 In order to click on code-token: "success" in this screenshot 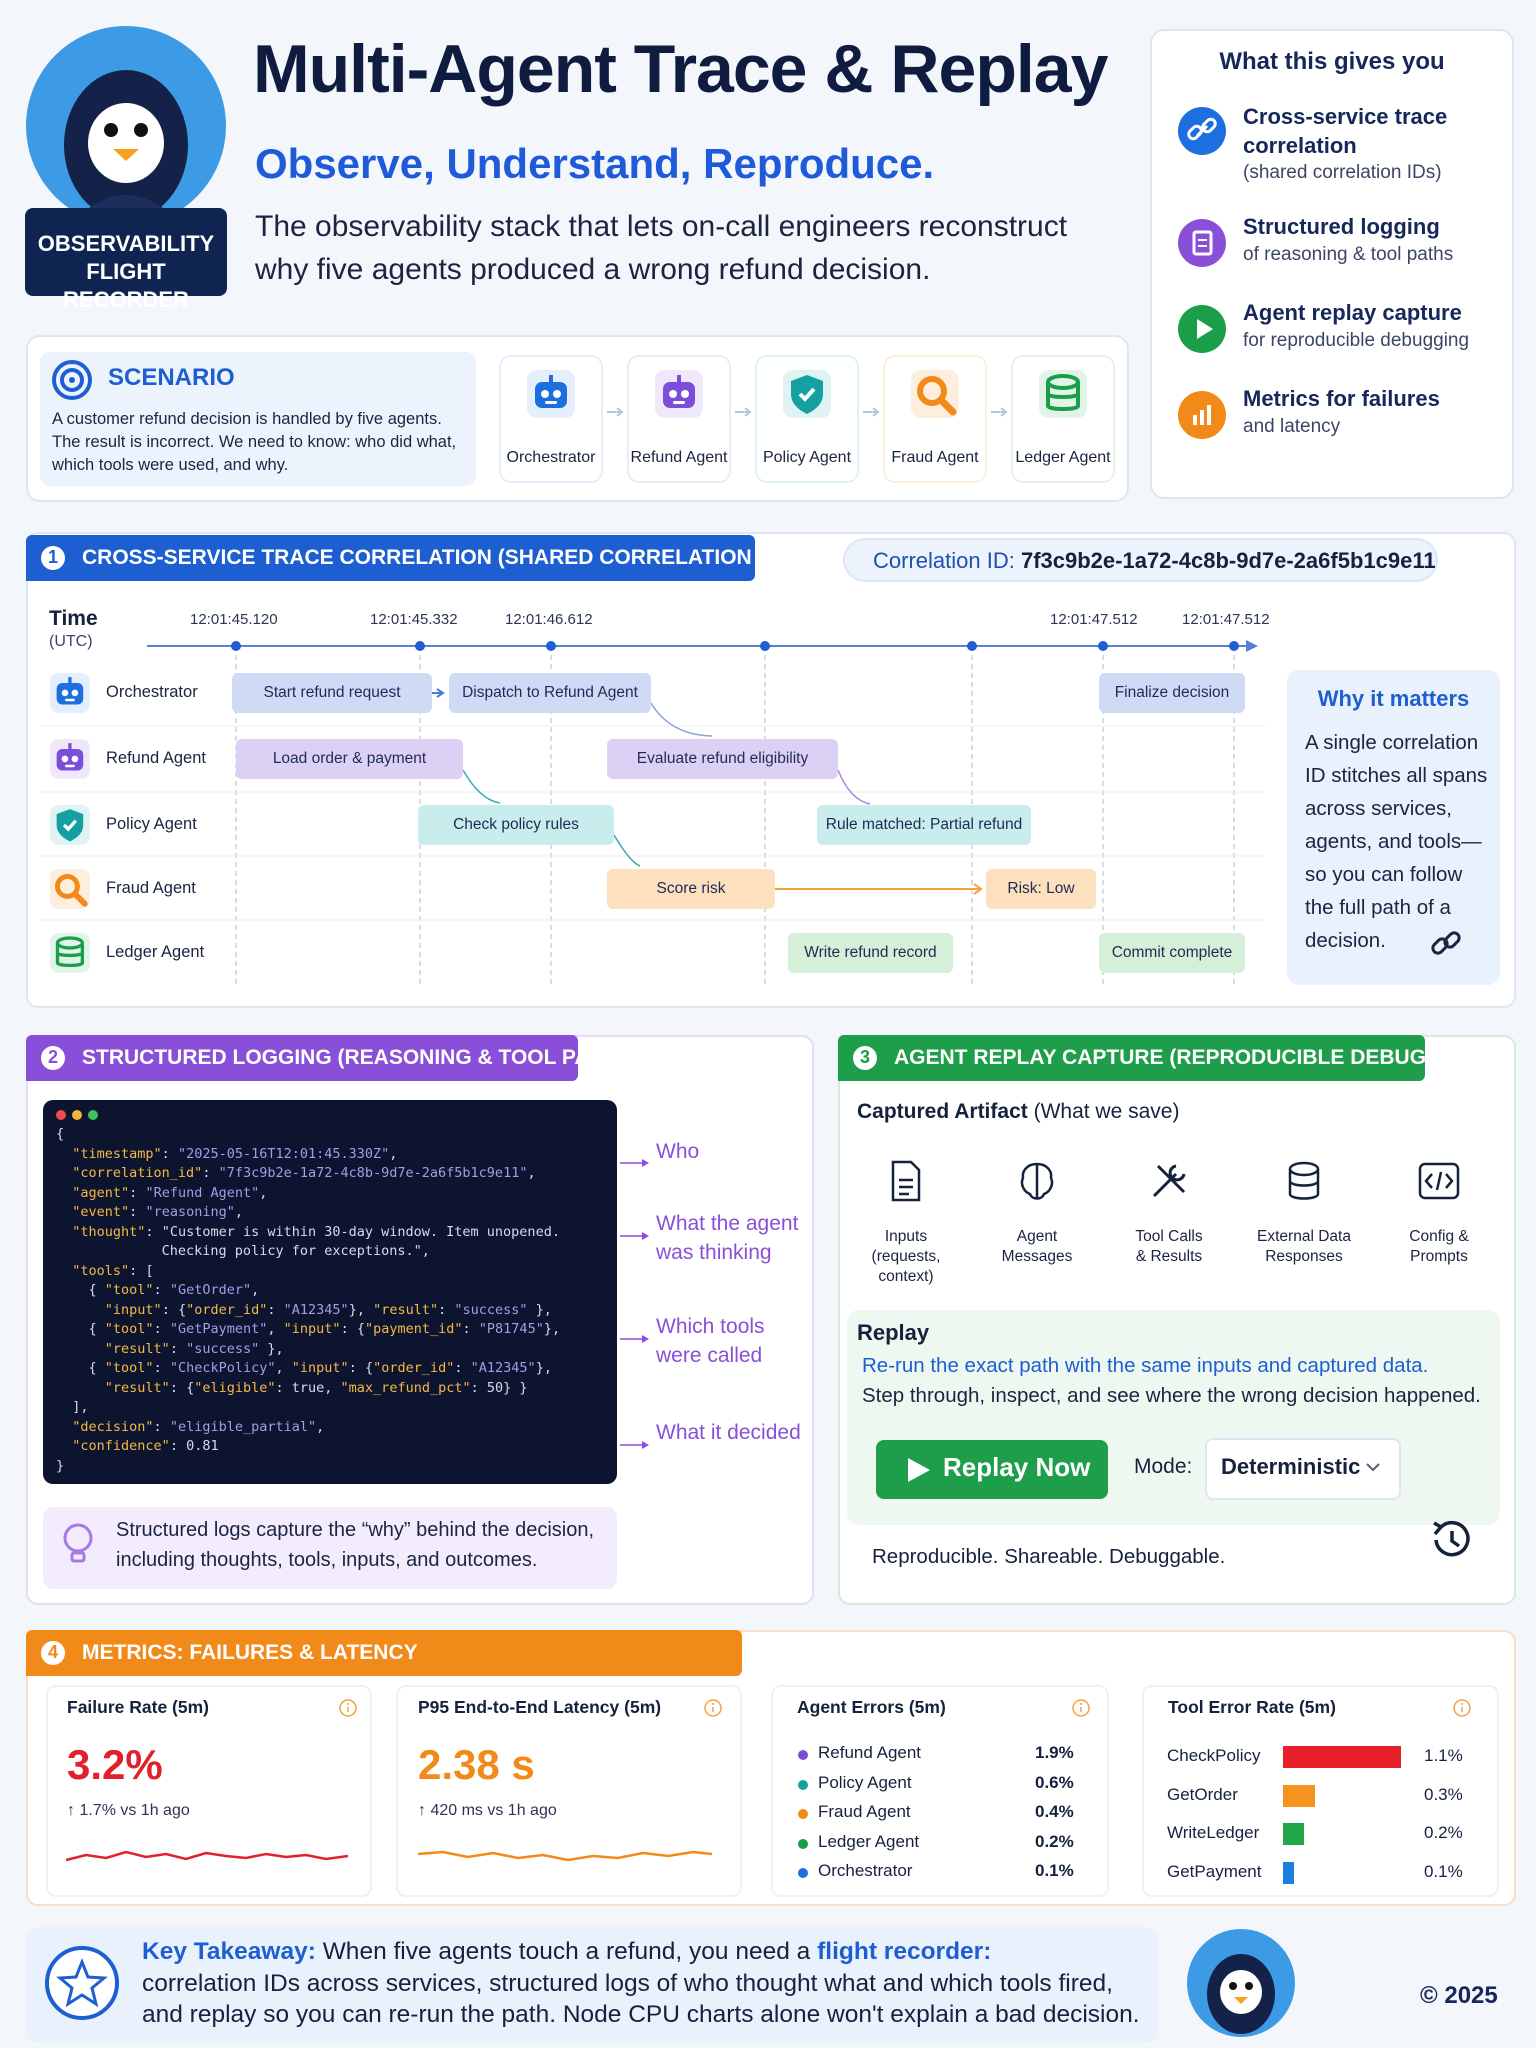, I will do `click(491, 1309)`.